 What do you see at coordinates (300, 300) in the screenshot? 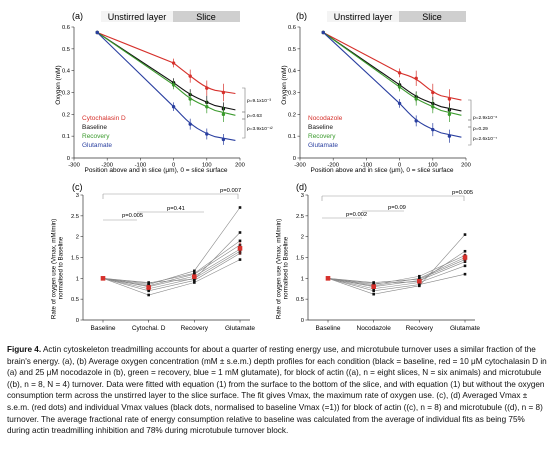
I see `y-tick-label: 0.5` at bounding box center [300, 300].